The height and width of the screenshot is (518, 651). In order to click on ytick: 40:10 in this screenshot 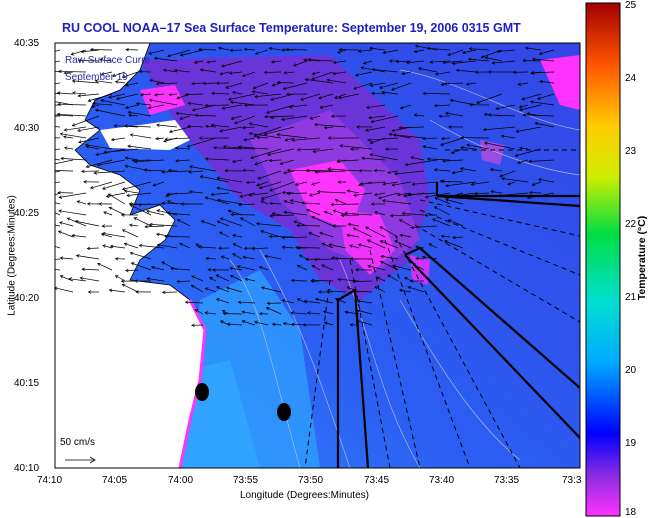, I will do `click(27, 468)`.